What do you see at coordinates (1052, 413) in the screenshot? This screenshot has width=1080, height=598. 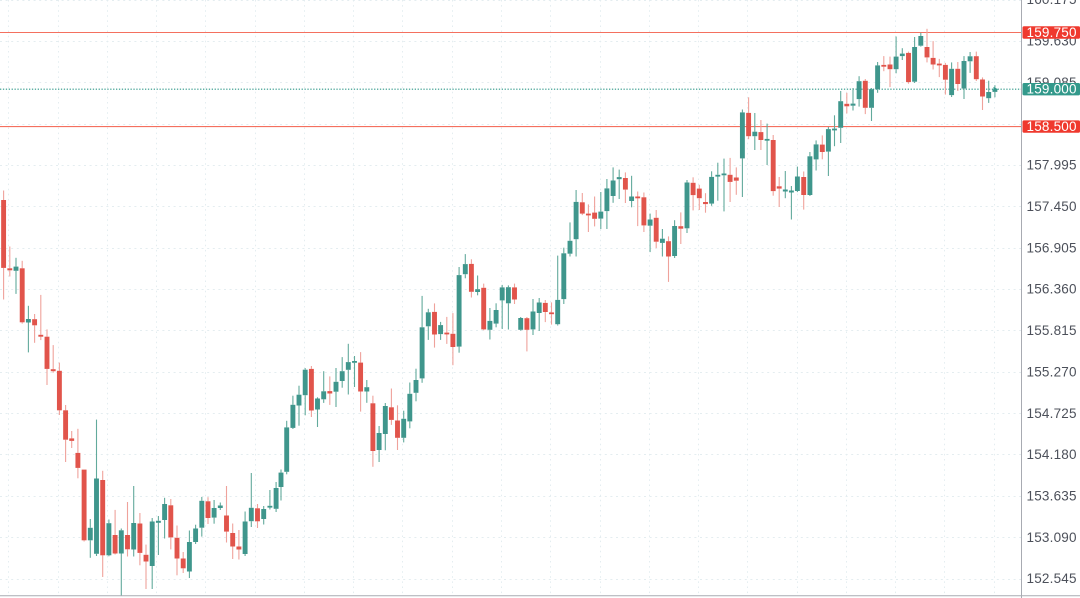 I see `svg-text: 154.725` at bounding box center [1052, 413].